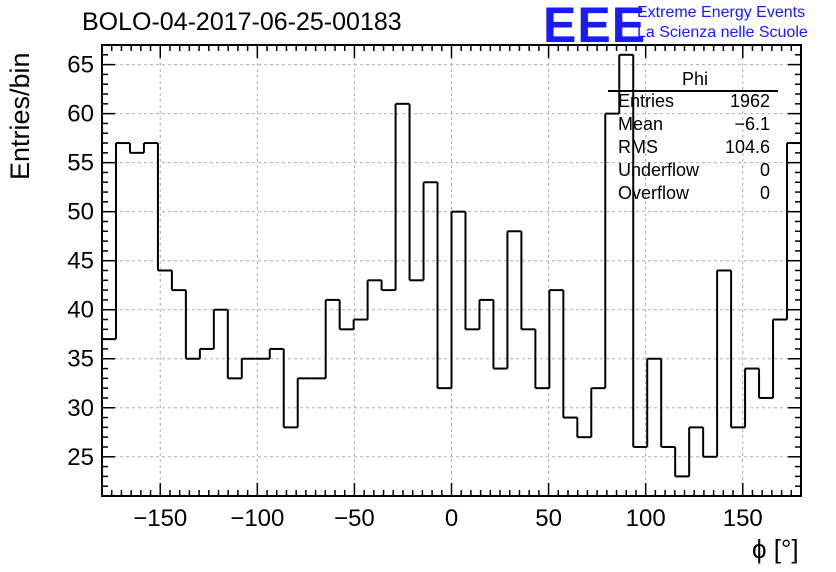 The image size is (836, 572). What do you see at coordinates (775, 549) in the screenshot?
I see `x-axis-label: ϕ [°]` at bounding box center [775, 549].